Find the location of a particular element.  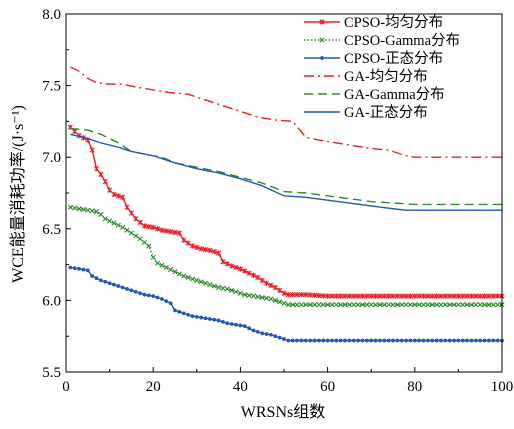

y-tick-label: 7.5 is located at coordinates (51, 87).